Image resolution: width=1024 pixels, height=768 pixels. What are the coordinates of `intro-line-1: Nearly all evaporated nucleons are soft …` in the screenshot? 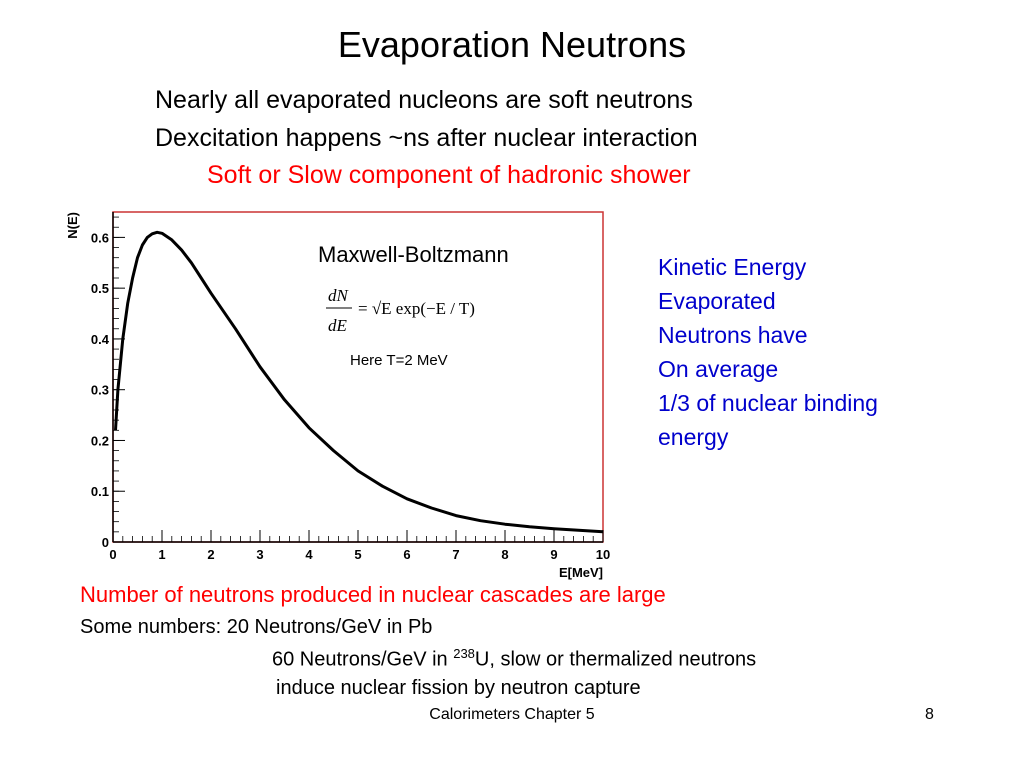 It's located at (424, 100).